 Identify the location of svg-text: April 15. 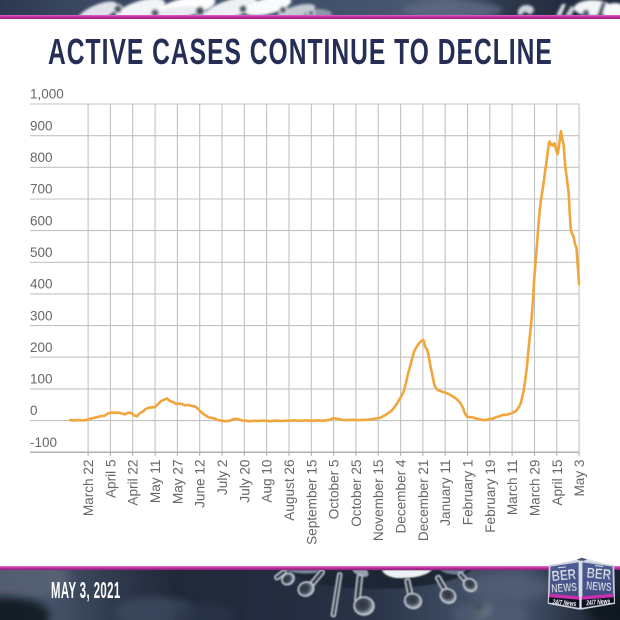
(557, 483).